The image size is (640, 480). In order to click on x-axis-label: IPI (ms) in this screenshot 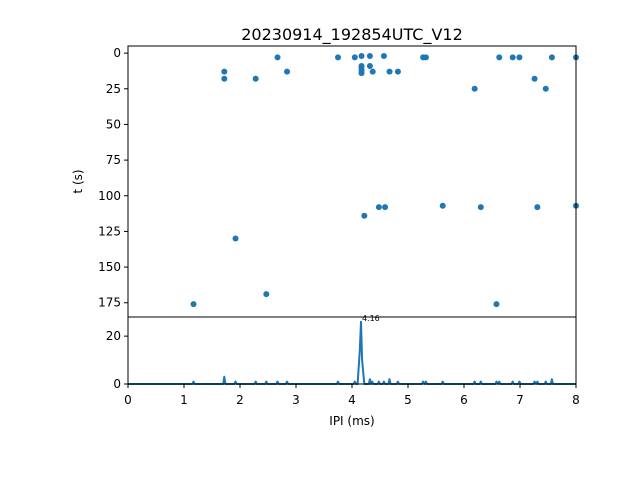, I will do `click(351, 421)`.